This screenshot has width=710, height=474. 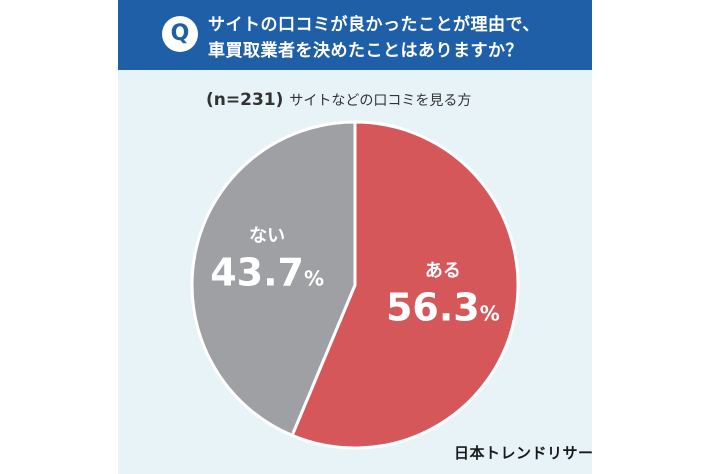 What do you see at coordinates (523, 453) in the screenshot?
I see `brand-logo: 日本トレンドリサーチ` at bounding box center [523, 453].